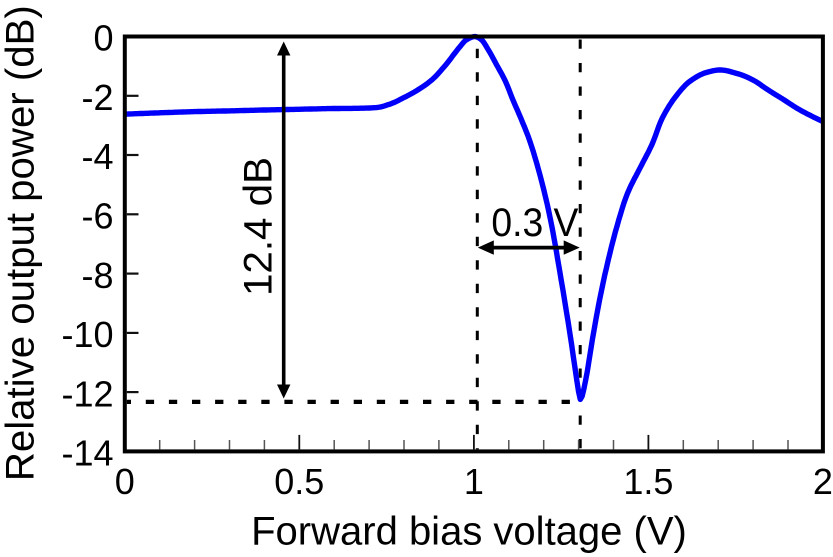  I want to click on svg-text: Forward bias voltage (V), so click(469, 532).